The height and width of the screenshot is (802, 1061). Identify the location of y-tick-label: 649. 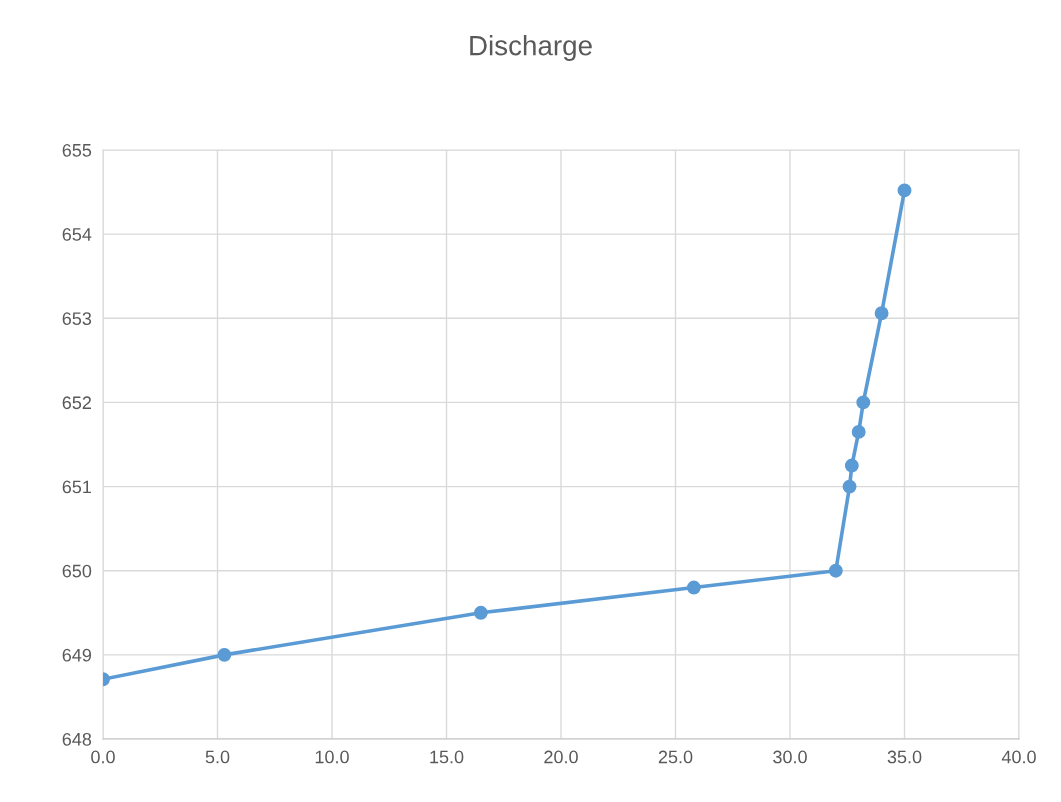
(77, 655).